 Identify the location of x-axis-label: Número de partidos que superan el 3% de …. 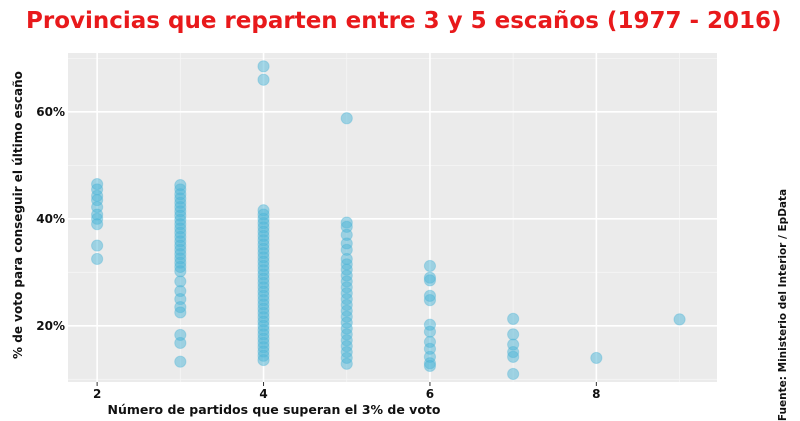
(274, 409).